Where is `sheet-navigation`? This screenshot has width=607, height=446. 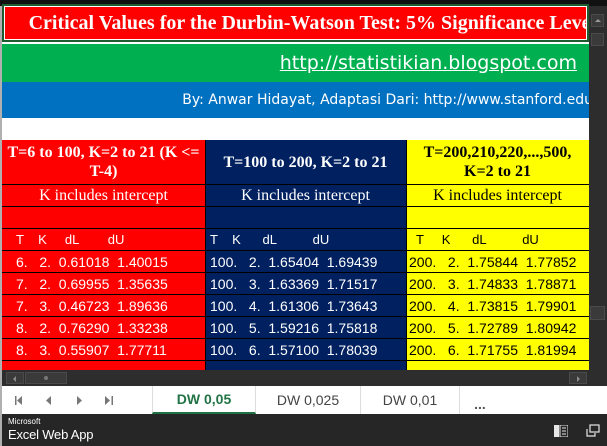 sheet-navigation is located at coordinates (77, 400).